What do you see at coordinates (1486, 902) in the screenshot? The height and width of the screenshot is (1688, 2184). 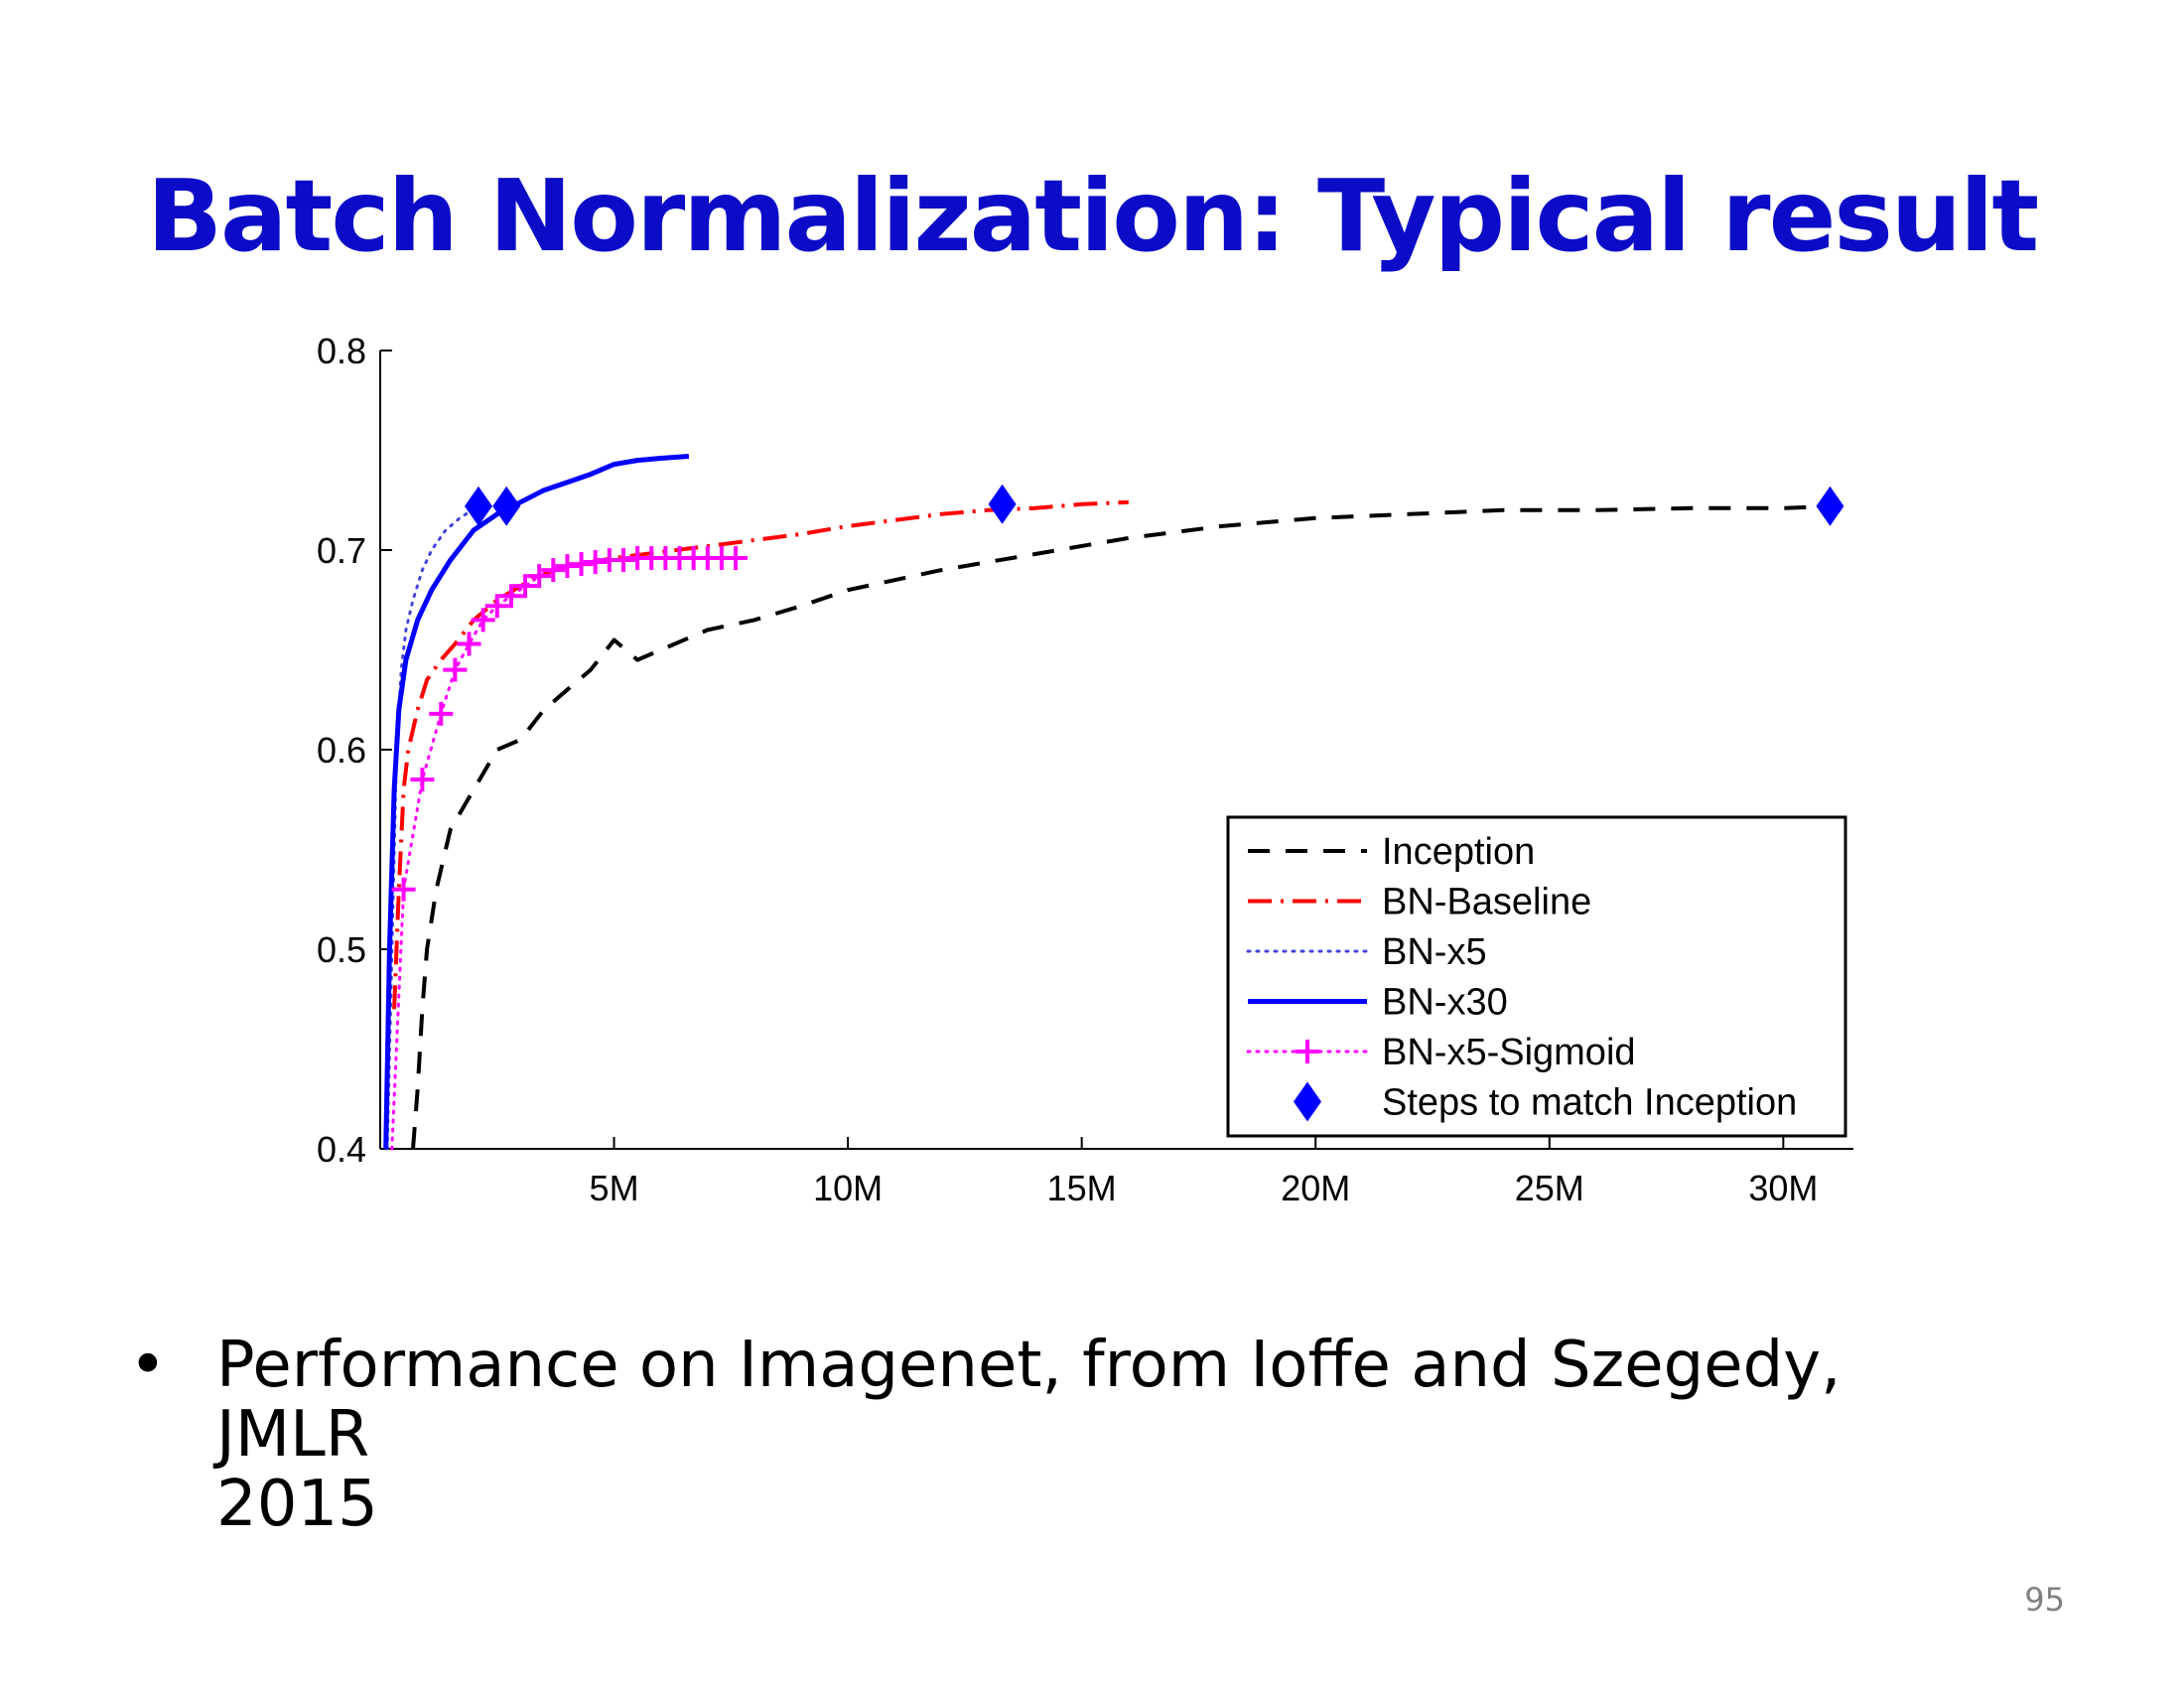 I see `legend-label: BN-Baseline` at bounding box center [1486, 902].